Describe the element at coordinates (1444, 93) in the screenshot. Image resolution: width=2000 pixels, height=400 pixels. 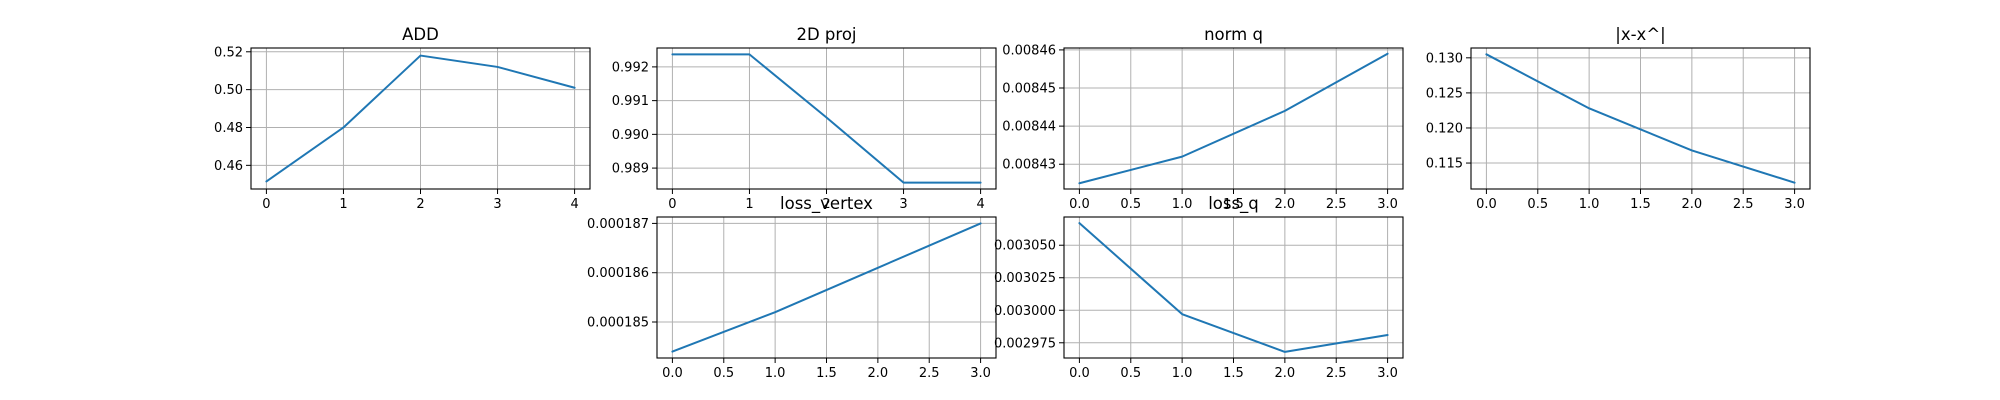
I see `y-tick-label: 0.125` at that location.